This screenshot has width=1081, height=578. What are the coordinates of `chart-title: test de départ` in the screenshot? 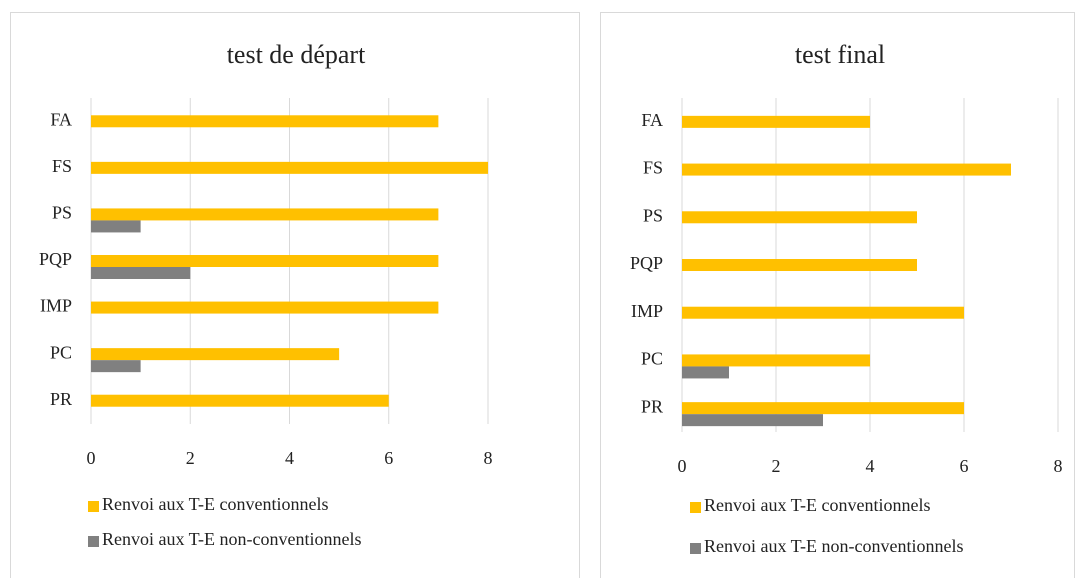 It's located at (296, 54).